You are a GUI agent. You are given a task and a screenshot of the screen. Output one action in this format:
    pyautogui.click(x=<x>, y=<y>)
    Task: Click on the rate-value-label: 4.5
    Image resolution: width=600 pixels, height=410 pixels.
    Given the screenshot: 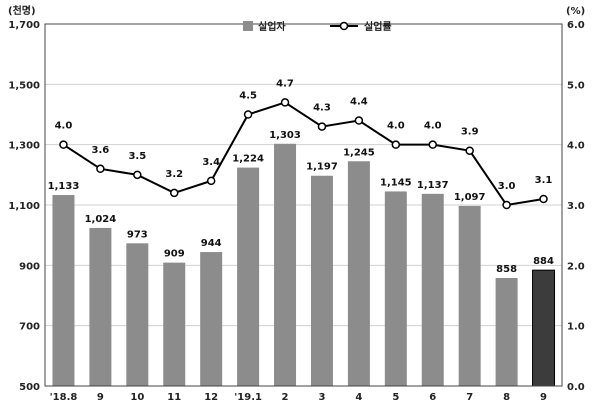 What is the action you would take?
    pyautogui.click(x=248, y=96)
    